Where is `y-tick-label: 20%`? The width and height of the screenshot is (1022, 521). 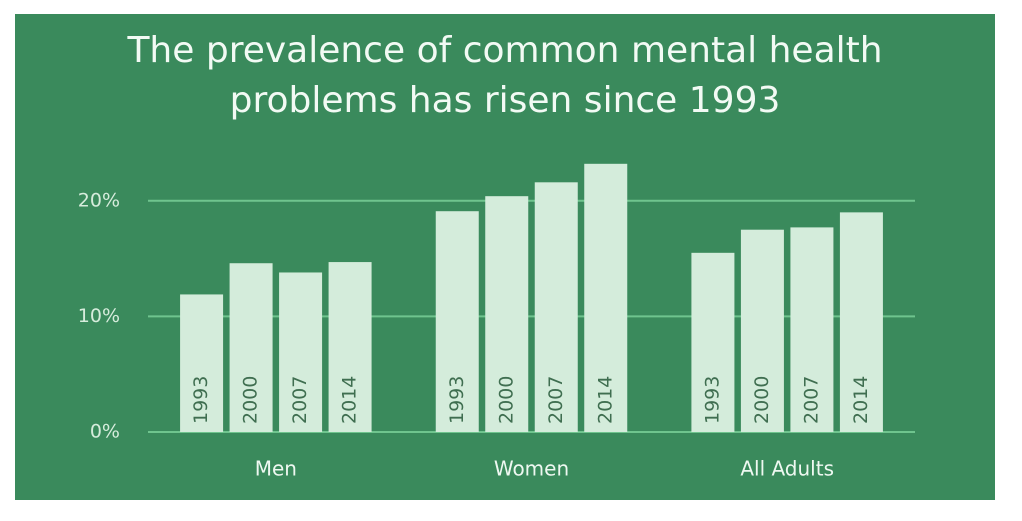
y-tick-label: 20% is located at coordinates (99, 200).